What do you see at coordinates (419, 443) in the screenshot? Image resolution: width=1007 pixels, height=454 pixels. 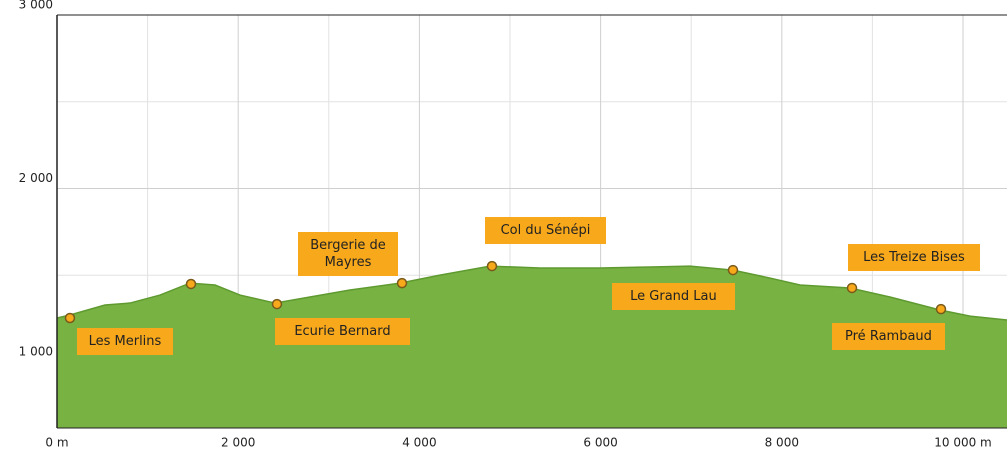 I see `x-tick-label: 4 000` at bounding box center [419, 443].